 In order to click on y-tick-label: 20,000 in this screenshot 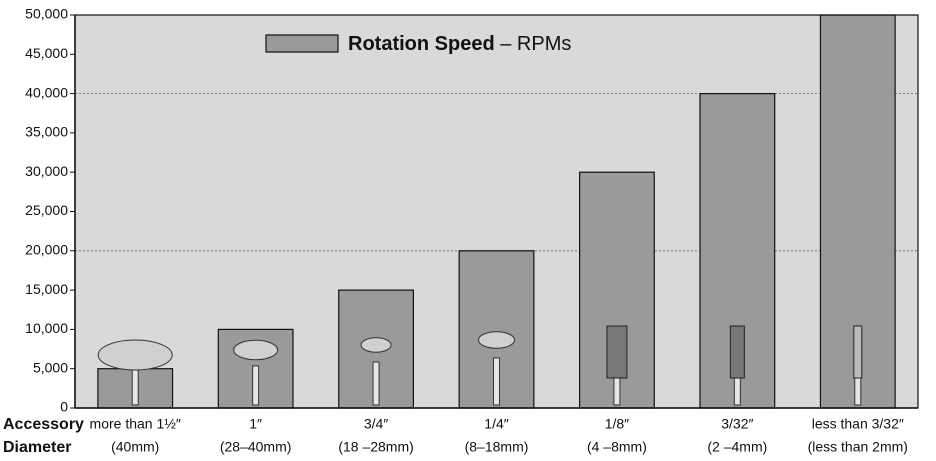, I will do `click(46, 250)`.